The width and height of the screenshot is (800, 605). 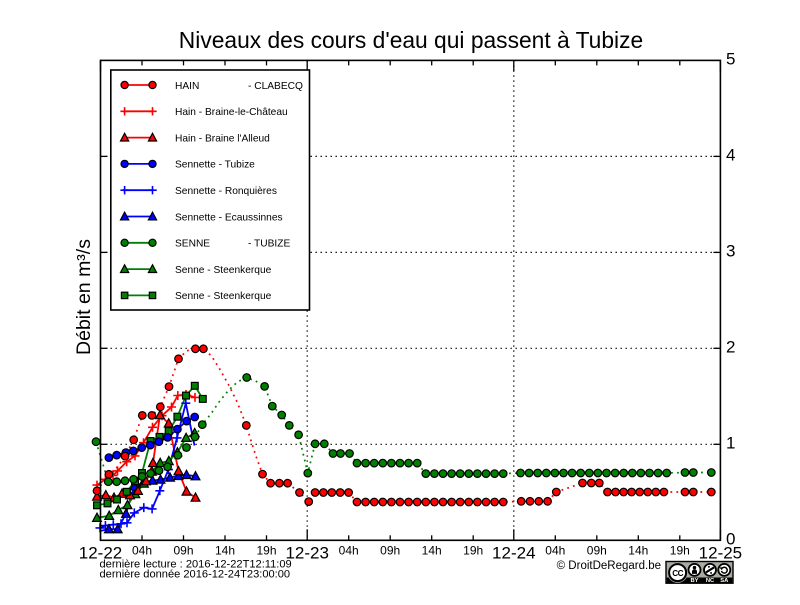 What do you see at coordinates (306, 553) in the screenshot?
I see `svg-text: 12-23` at bounding box center [306, 553].